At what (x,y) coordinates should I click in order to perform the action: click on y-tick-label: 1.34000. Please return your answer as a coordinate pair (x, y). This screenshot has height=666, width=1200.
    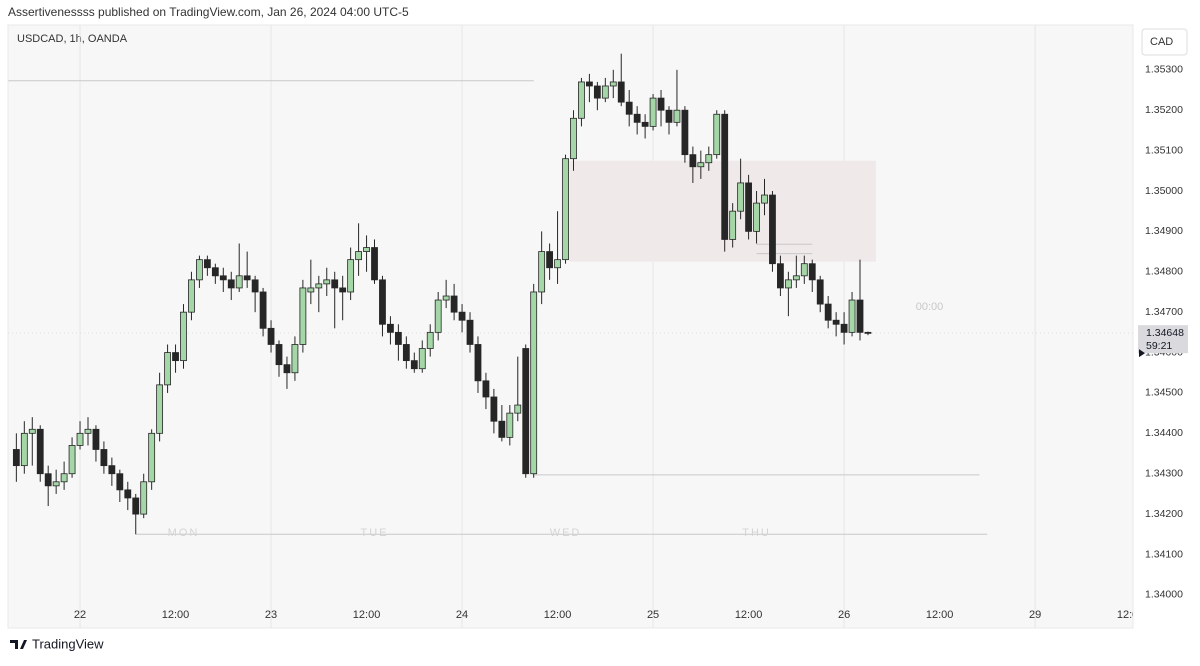
    Looking at the image, I should click on (1164, 595).